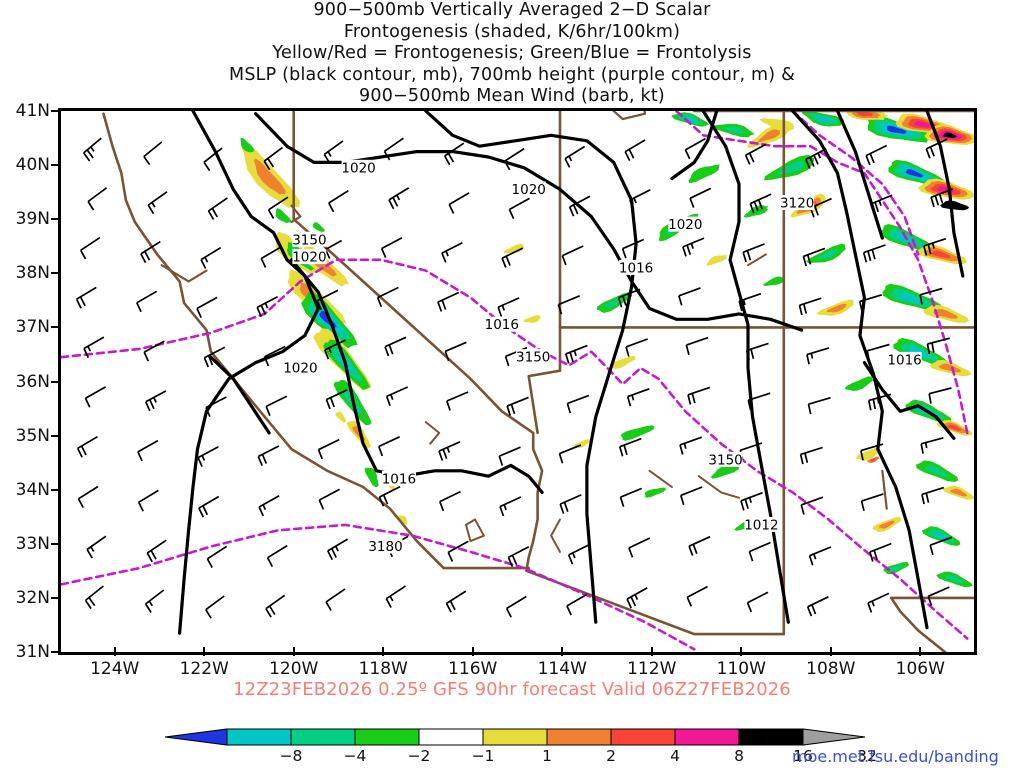 The width and height of the screenshot is (1024, 768). I want to click on lon-tick-label: 114W, so click(562, 669).